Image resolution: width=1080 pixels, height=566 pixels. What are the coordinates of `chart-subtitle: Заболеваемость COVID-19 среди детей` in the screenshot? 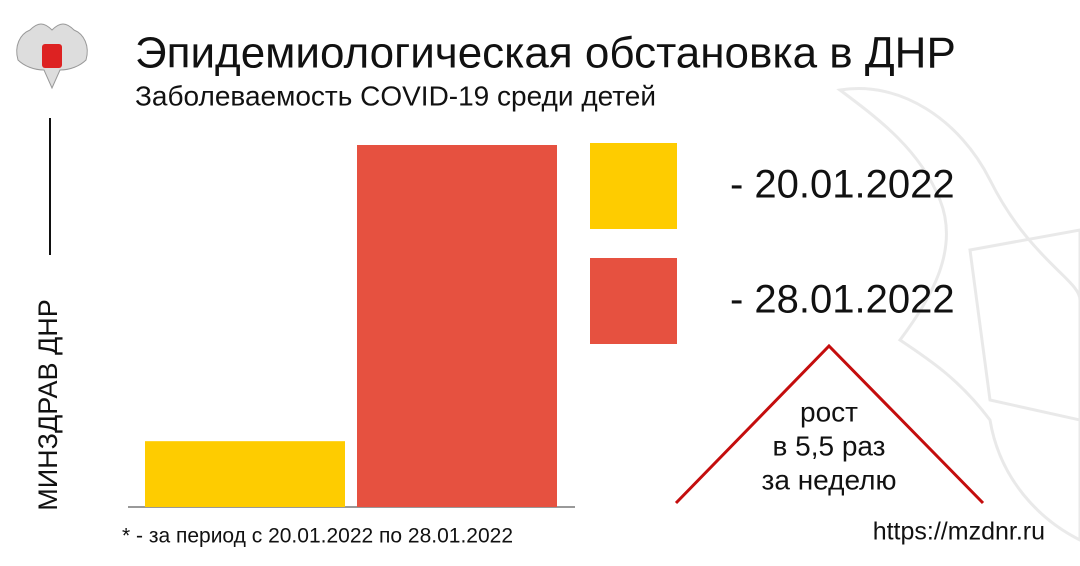 It's located at (395, 95).